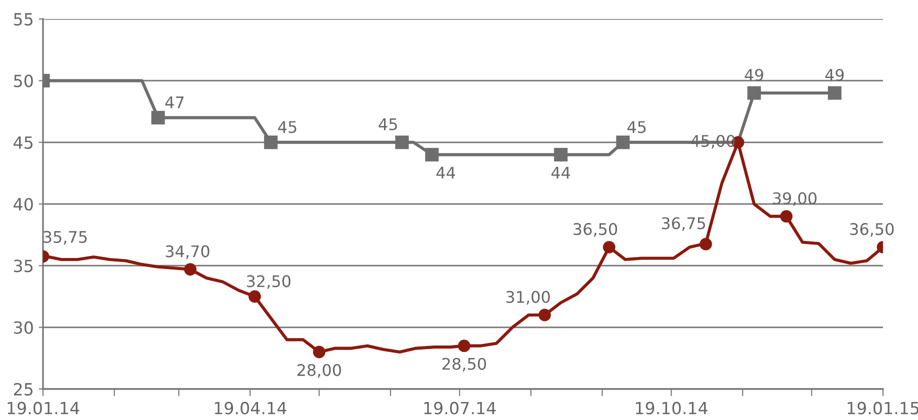  What do you see at coordinates (712, 141) in the screenshot?
I see `data-label: 45,00` at bounding box center [712, 141].